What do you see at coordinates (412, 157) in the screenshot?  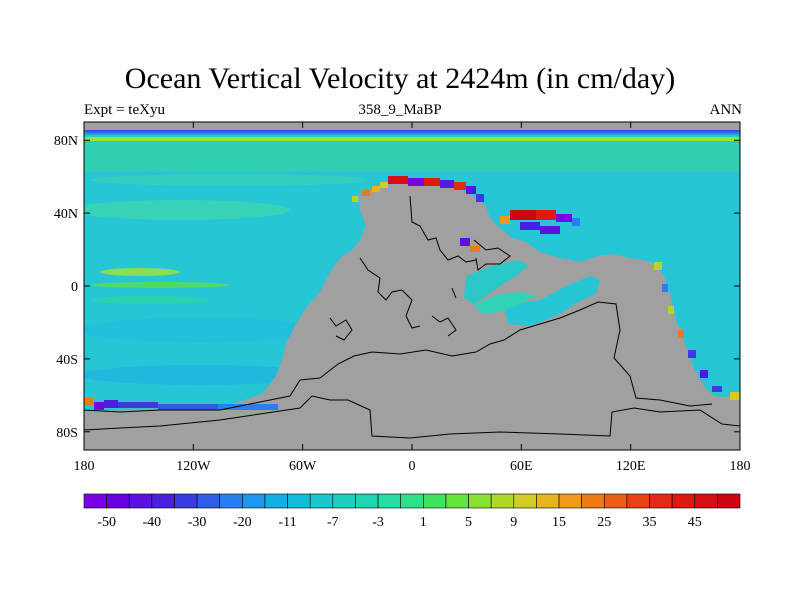 I see `north-band` at bounding box center [412, 157].